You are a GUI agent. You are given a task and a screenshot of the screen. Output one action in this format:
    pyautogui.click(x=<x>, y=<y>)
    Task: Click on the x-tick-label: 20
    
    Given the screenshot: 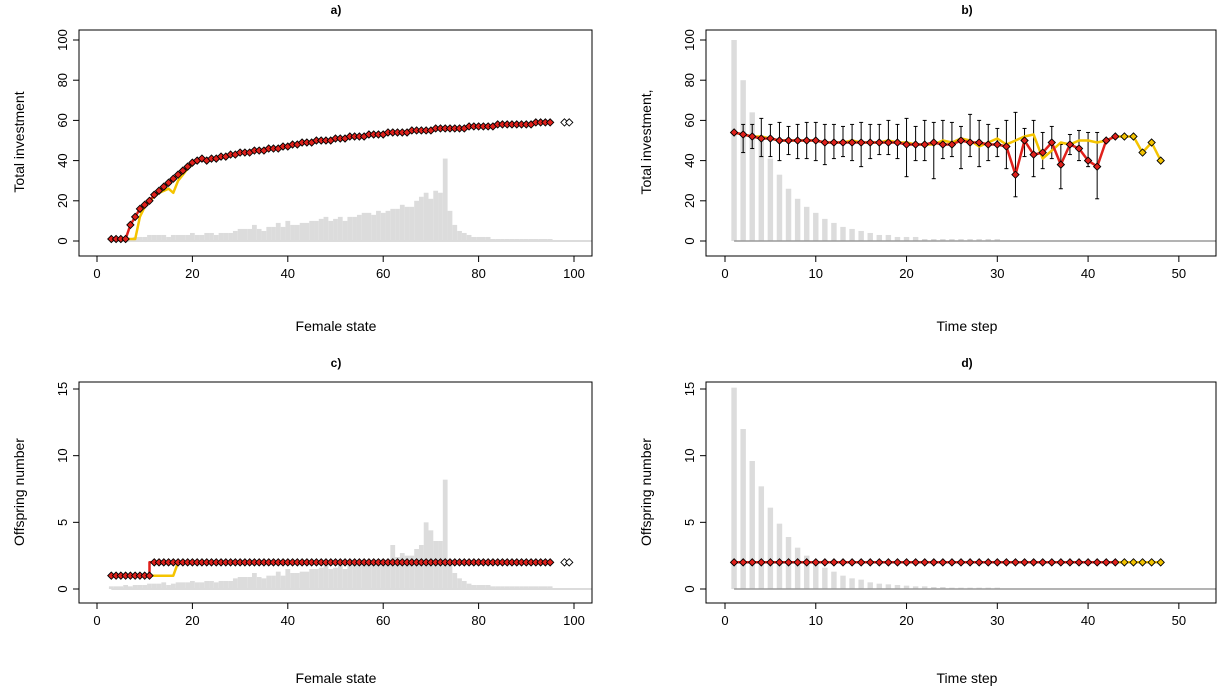 What is the action you would take?
    pyautogui.click(x=192, y=273)
    